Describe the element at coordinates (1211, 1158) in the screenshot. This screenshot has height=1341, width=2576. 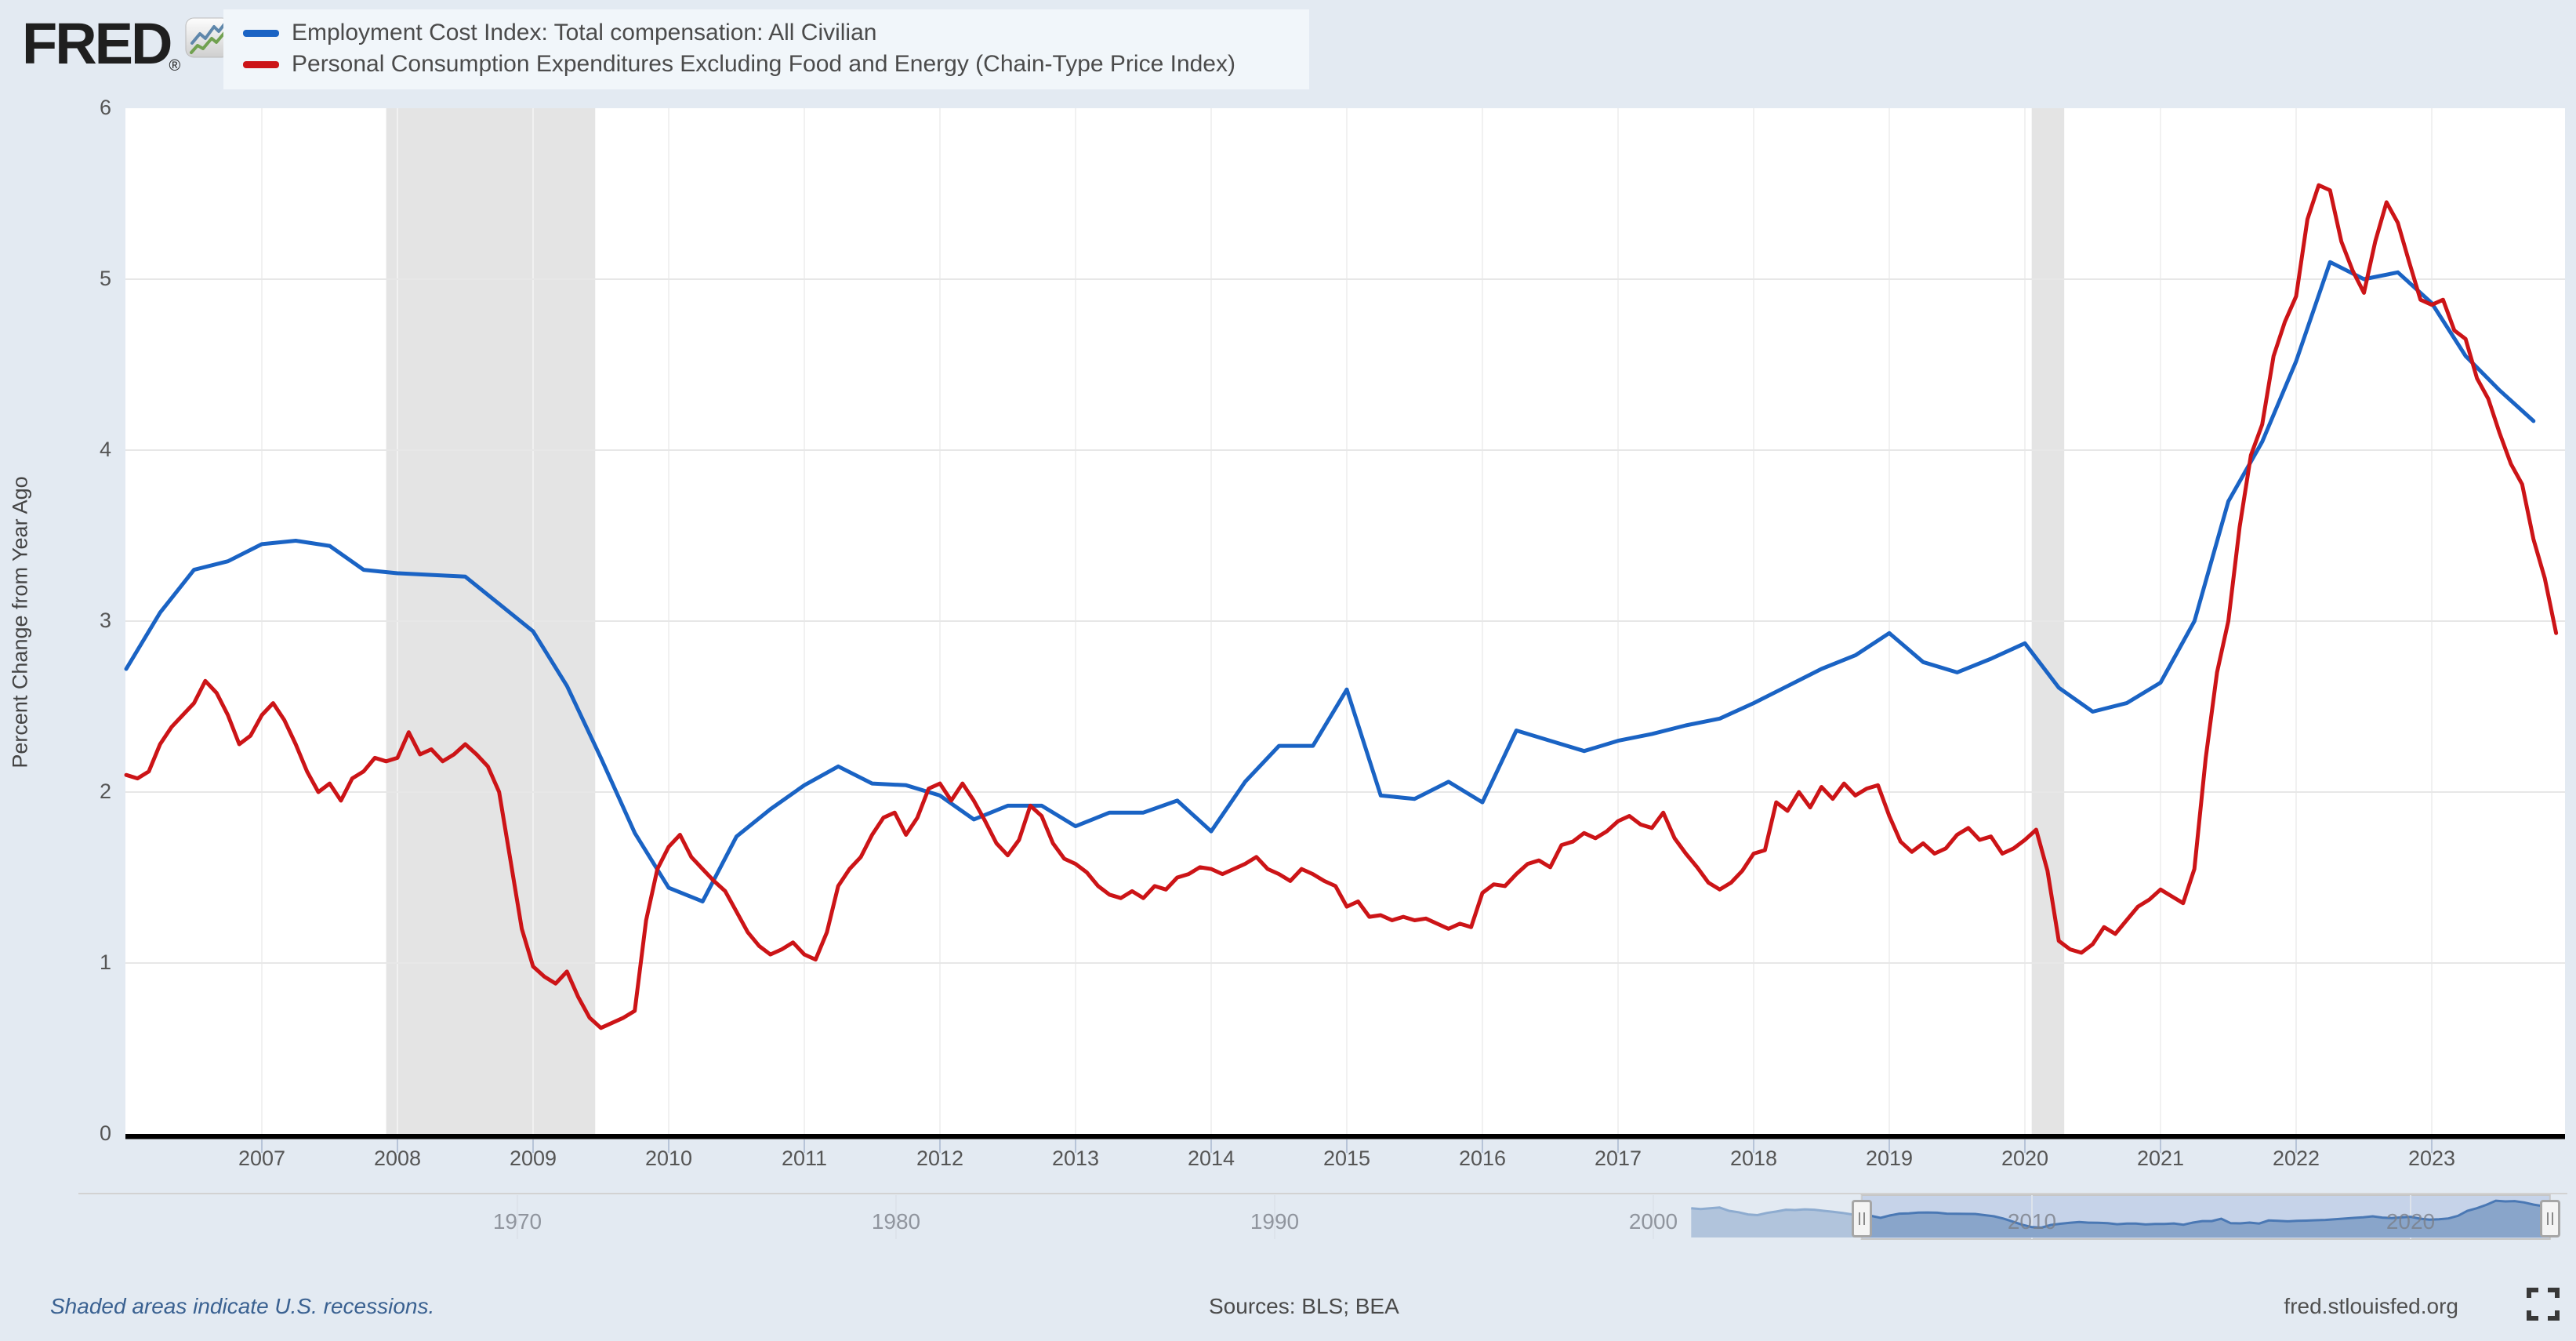
I see `x-tick-label: 2014` at that location.